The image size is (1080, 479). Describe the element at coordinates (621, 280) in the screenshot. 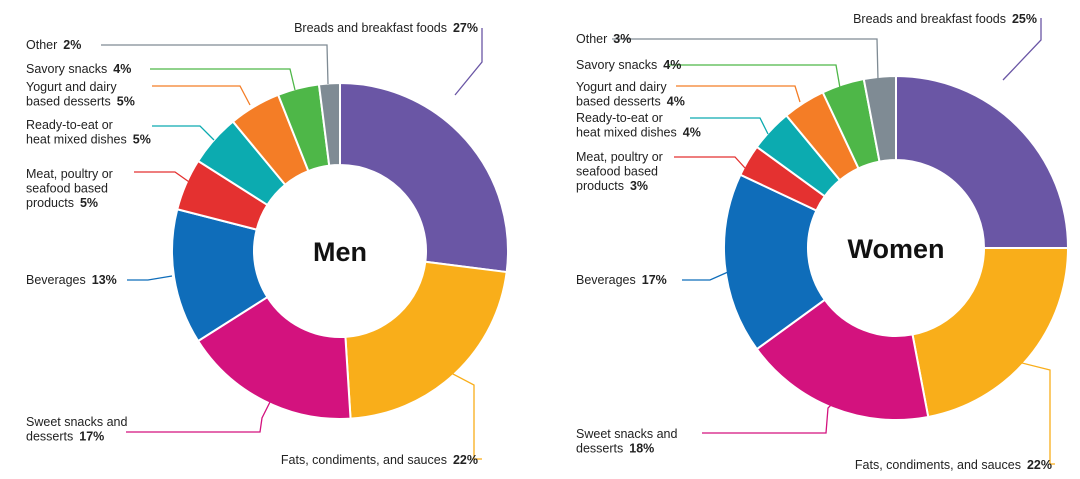

I see `slice-label: Beverages 17%` at that location.